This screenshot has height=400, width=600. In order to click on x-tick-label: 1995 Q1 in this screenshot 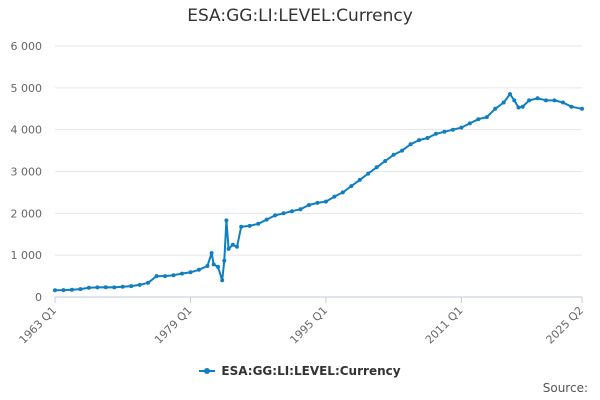, I will do `click(308, 325)`.